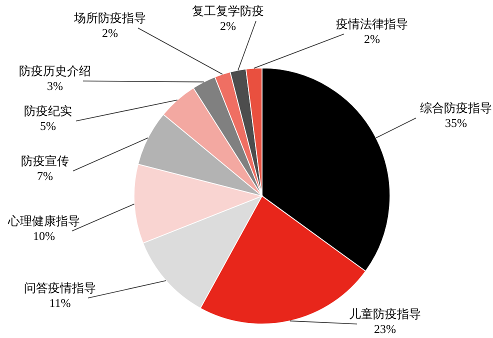 The height and width of the screenshot is (338, 493). Describe the element at coordinates (60, 303) in the screenshot. I see `data-label: 11%` at that location.